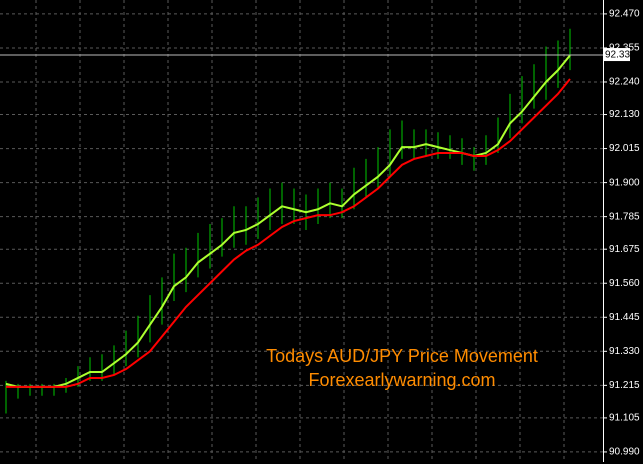 The width and height of the screenshot is (643, 464). I want to click on y-tick-label: 91.785, so click(624, 216).